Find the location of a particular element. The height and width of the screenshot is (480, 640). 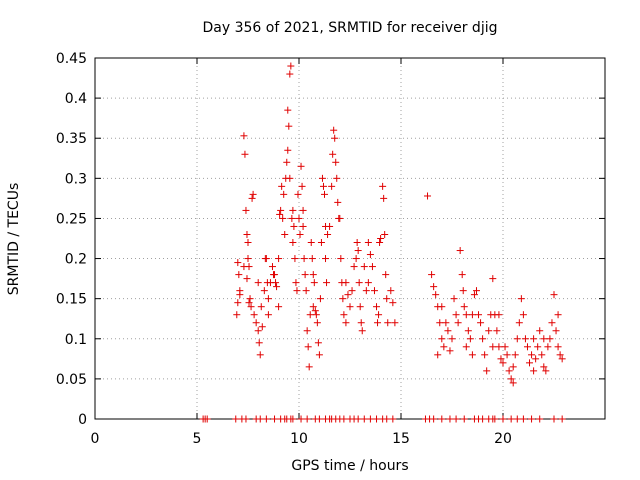

y-tick-label: 0.1 is located at coordinates (76, 340).